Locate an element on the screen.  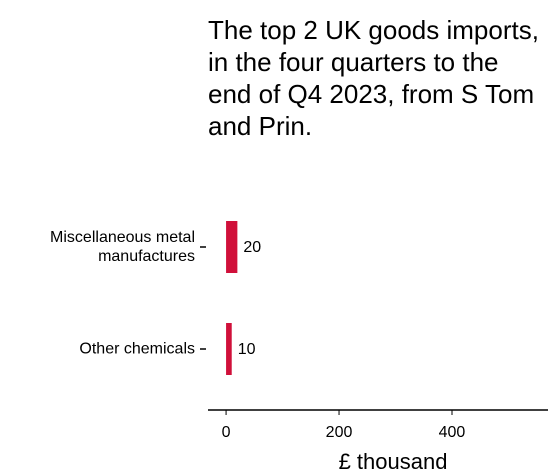
x-tick-label: 400 is located at coordinates (452, 432).